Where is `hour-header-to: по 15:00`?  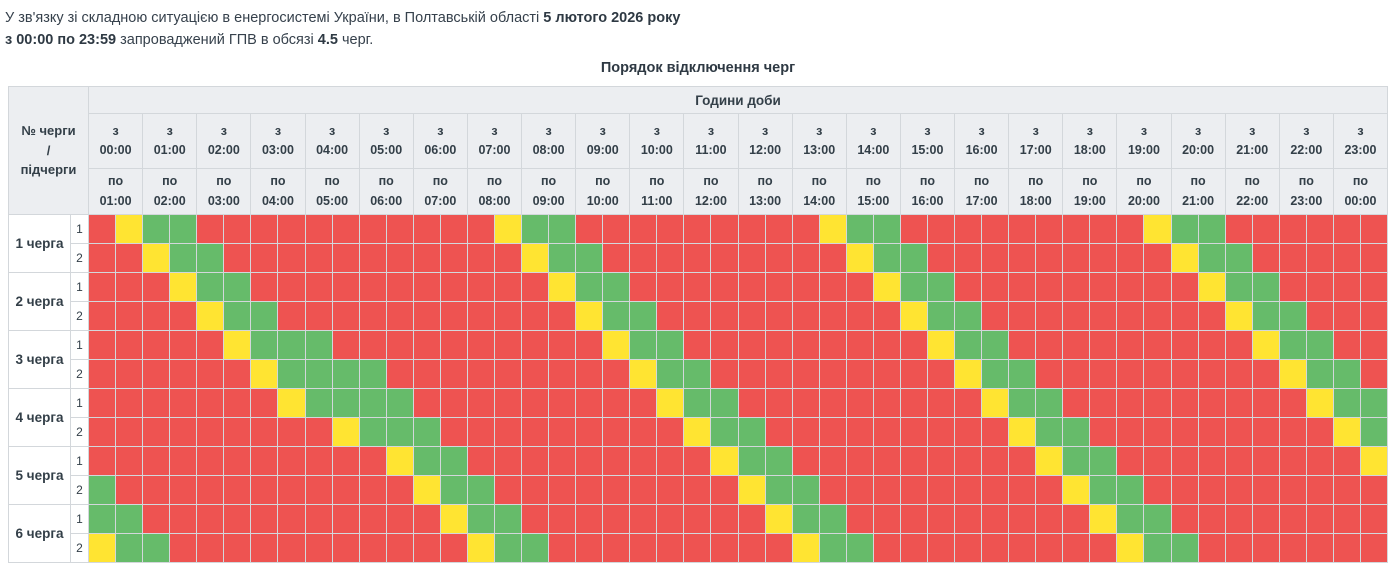 hour-header-to: по 15:00 is located at coordinates (873, 191).